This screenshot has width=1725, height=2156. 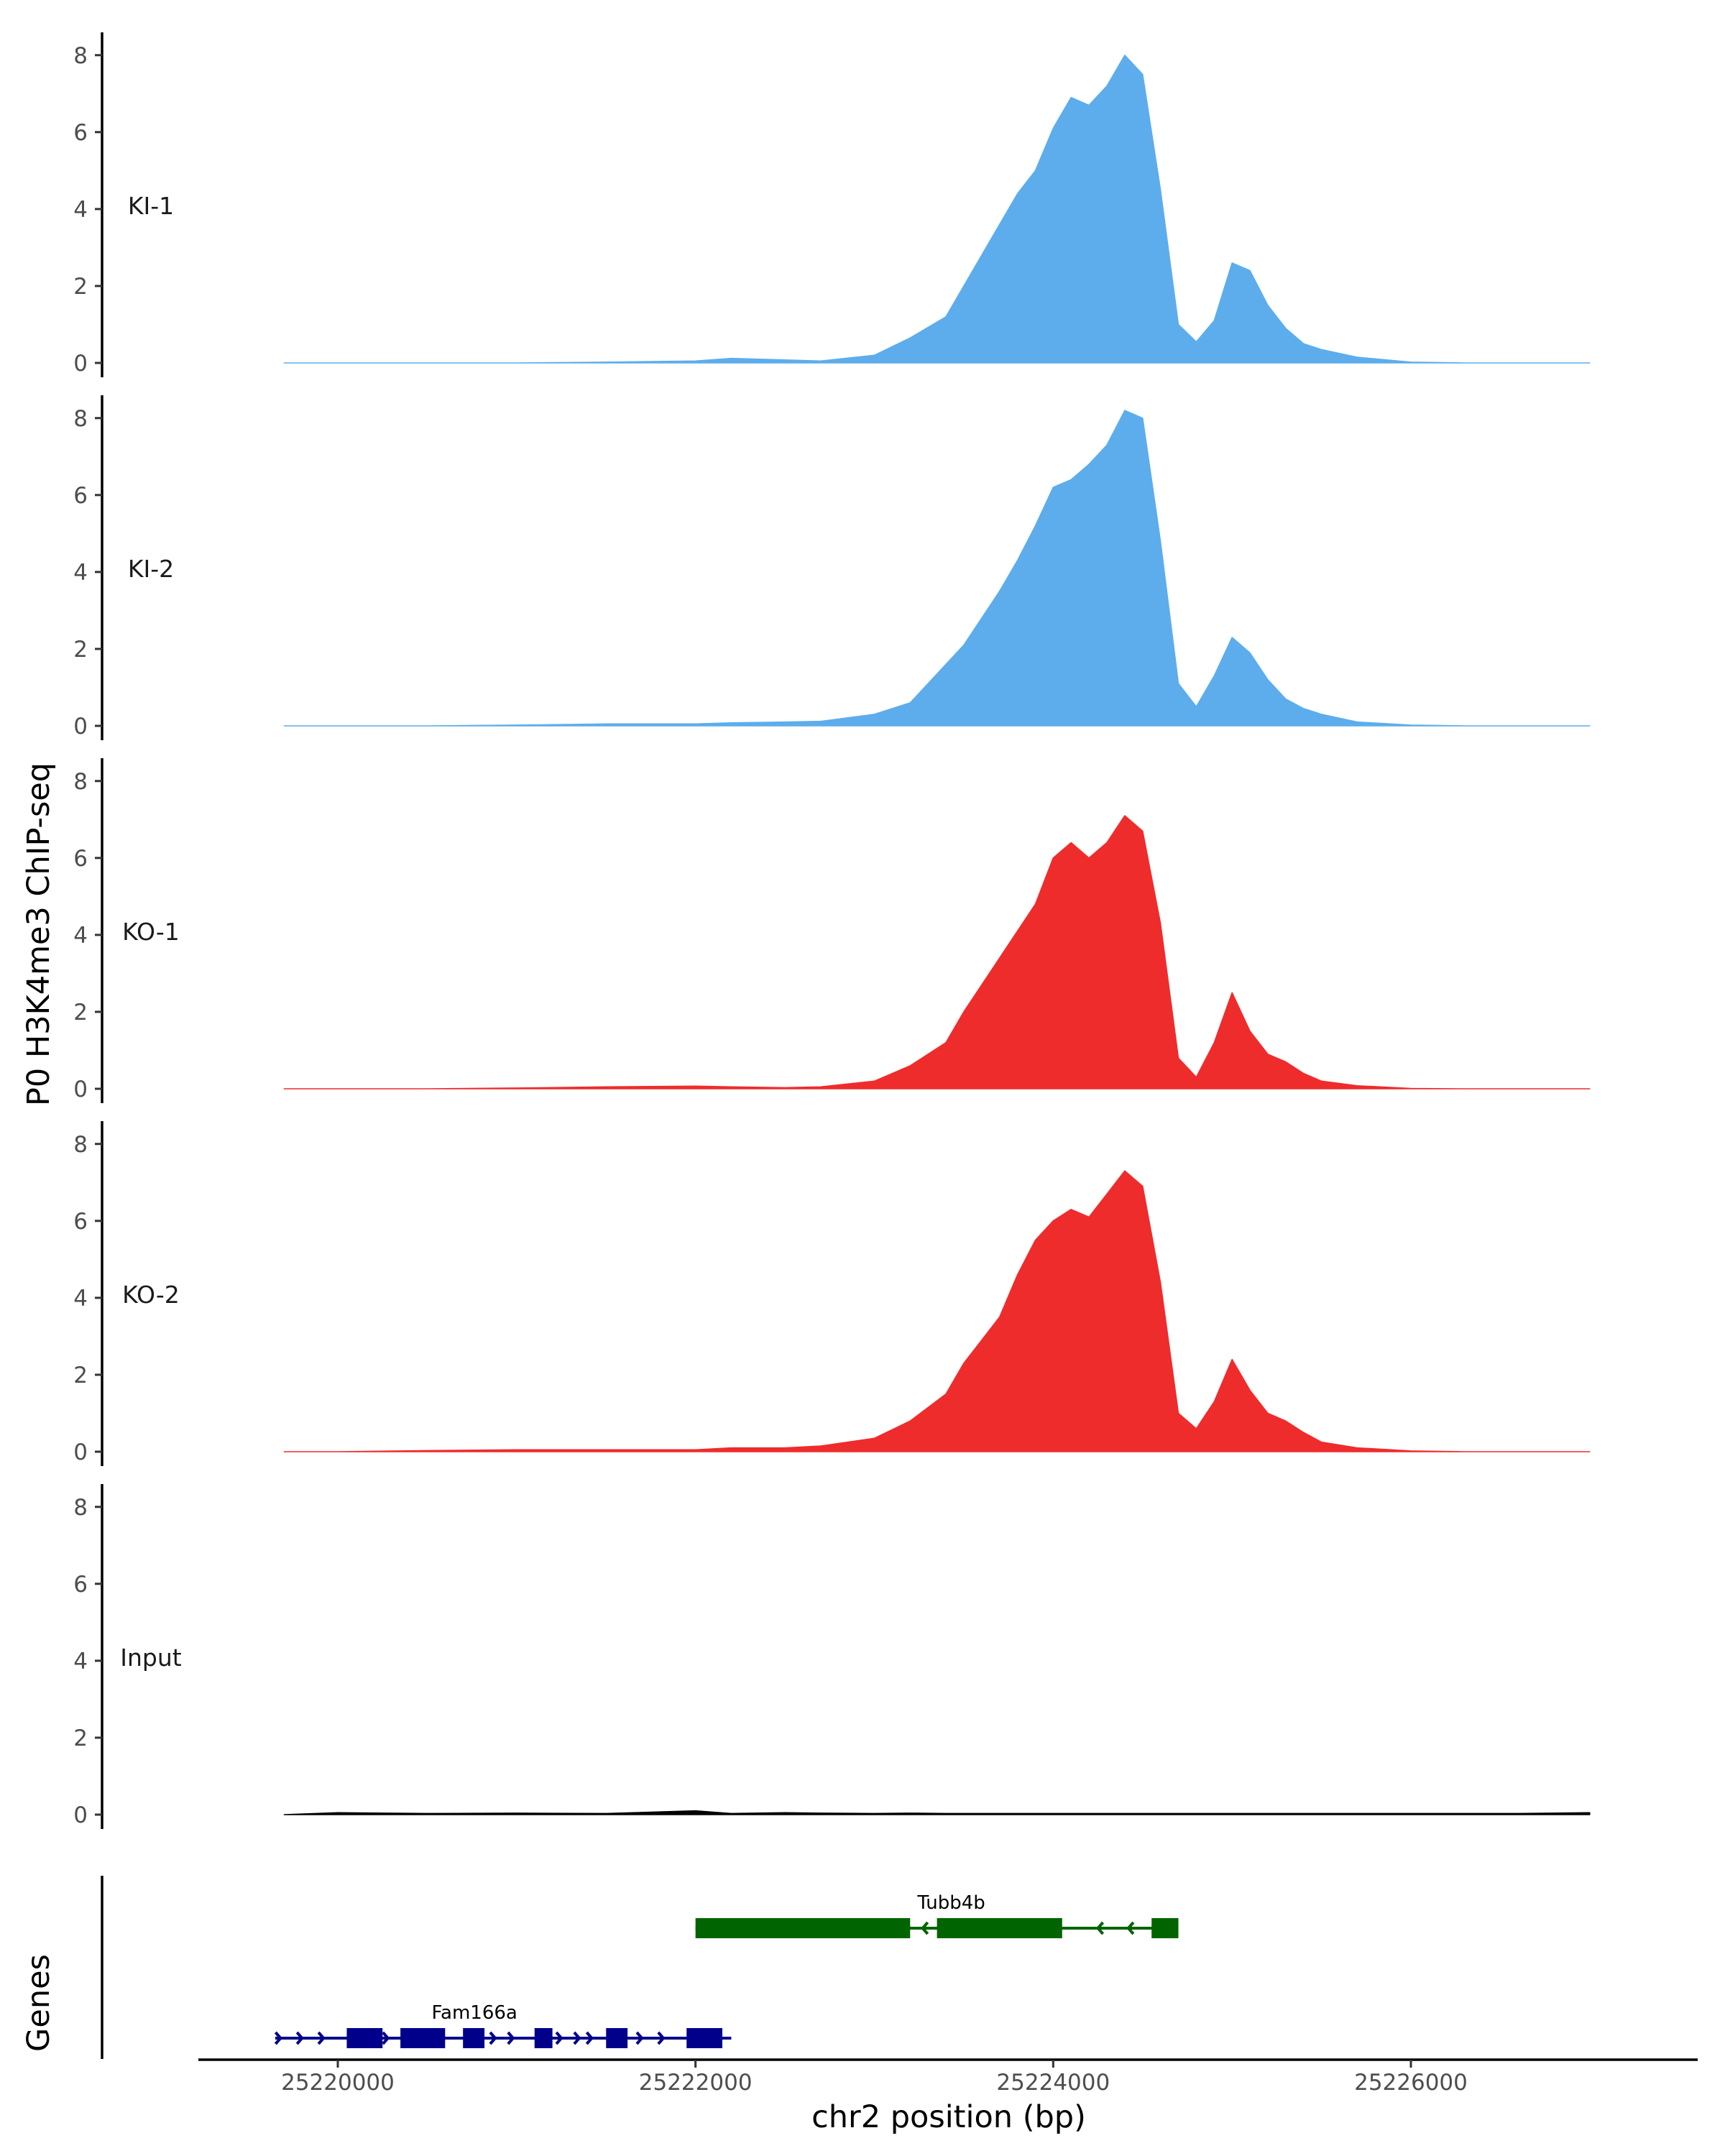 I want to click on track-ko-2: 0 2 4 6 8 KO-2, so click(x=832, y=1293).